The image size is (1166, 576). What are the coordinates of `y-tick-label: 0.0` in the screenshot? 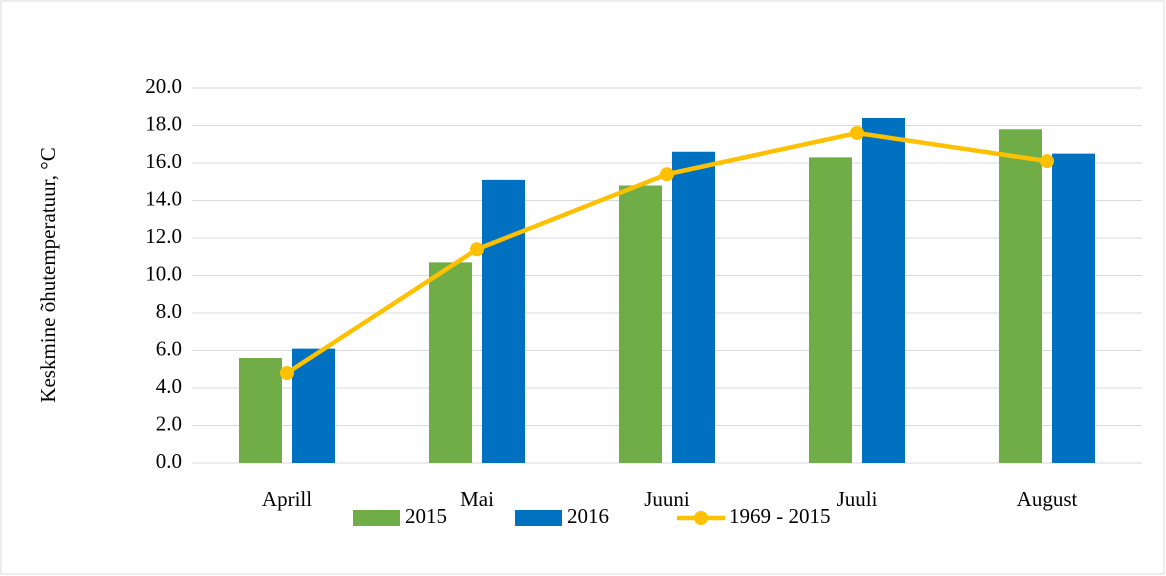 It's located at (169, 461).